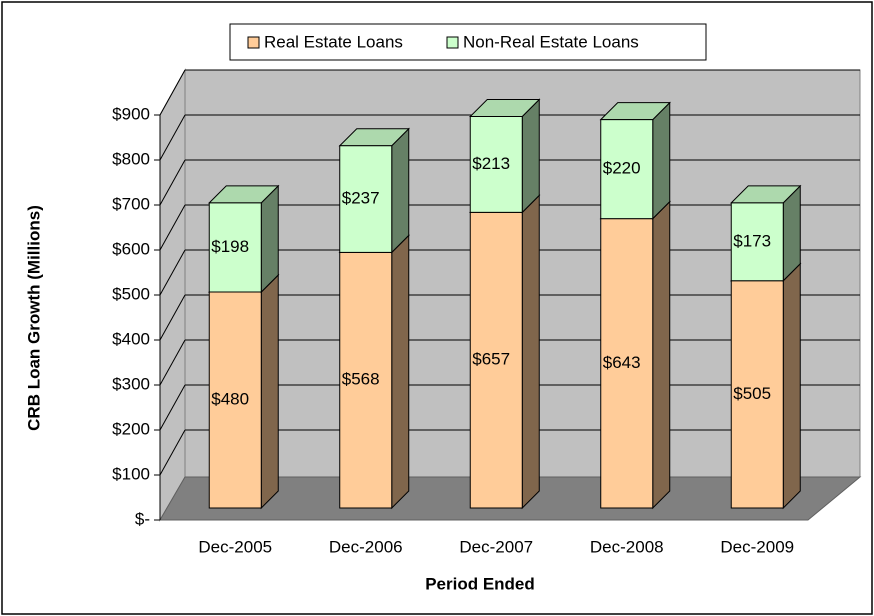  I want to click on x-tick-label: Dec-2008, so click(627, 546).